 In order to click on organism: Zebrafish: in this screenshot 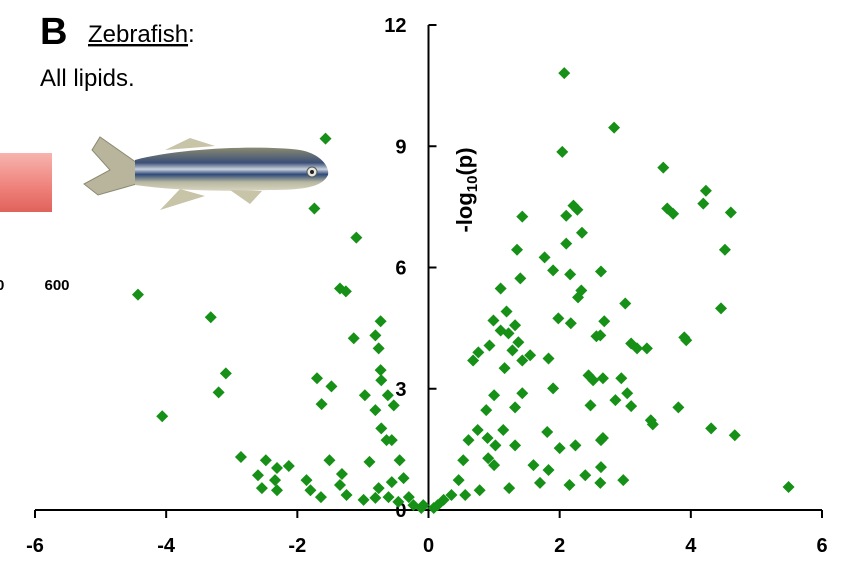, I will do `click(141, 34)`.